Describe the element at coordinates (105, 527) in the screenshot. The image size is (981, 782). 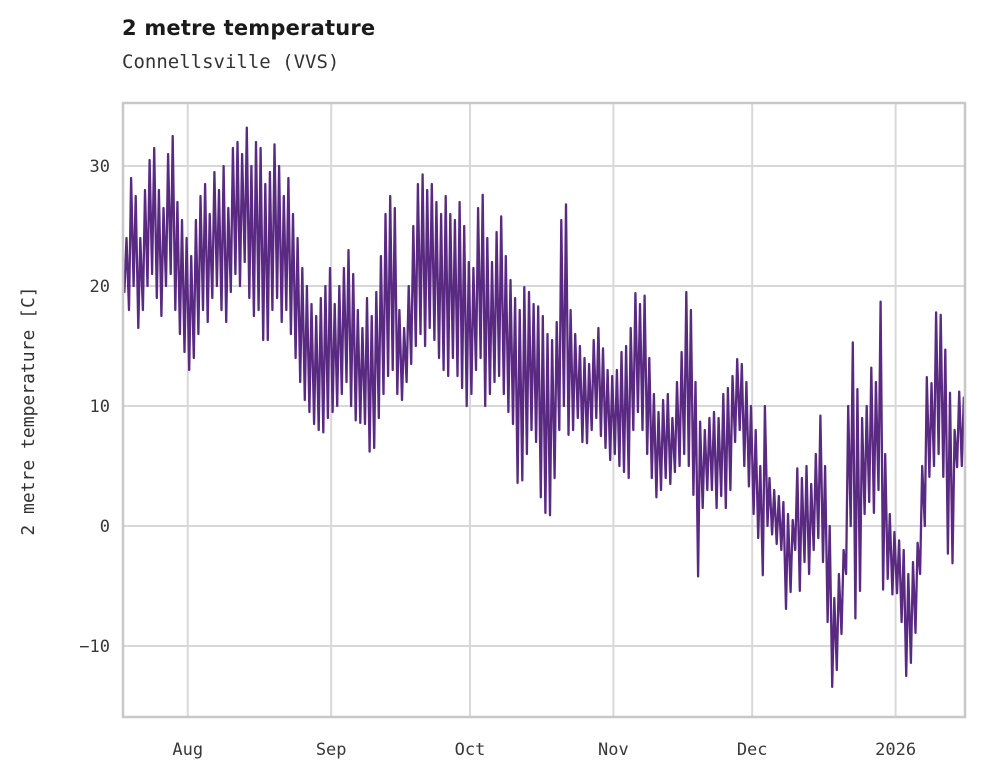
I see `y-tick-label: 0` at that location.